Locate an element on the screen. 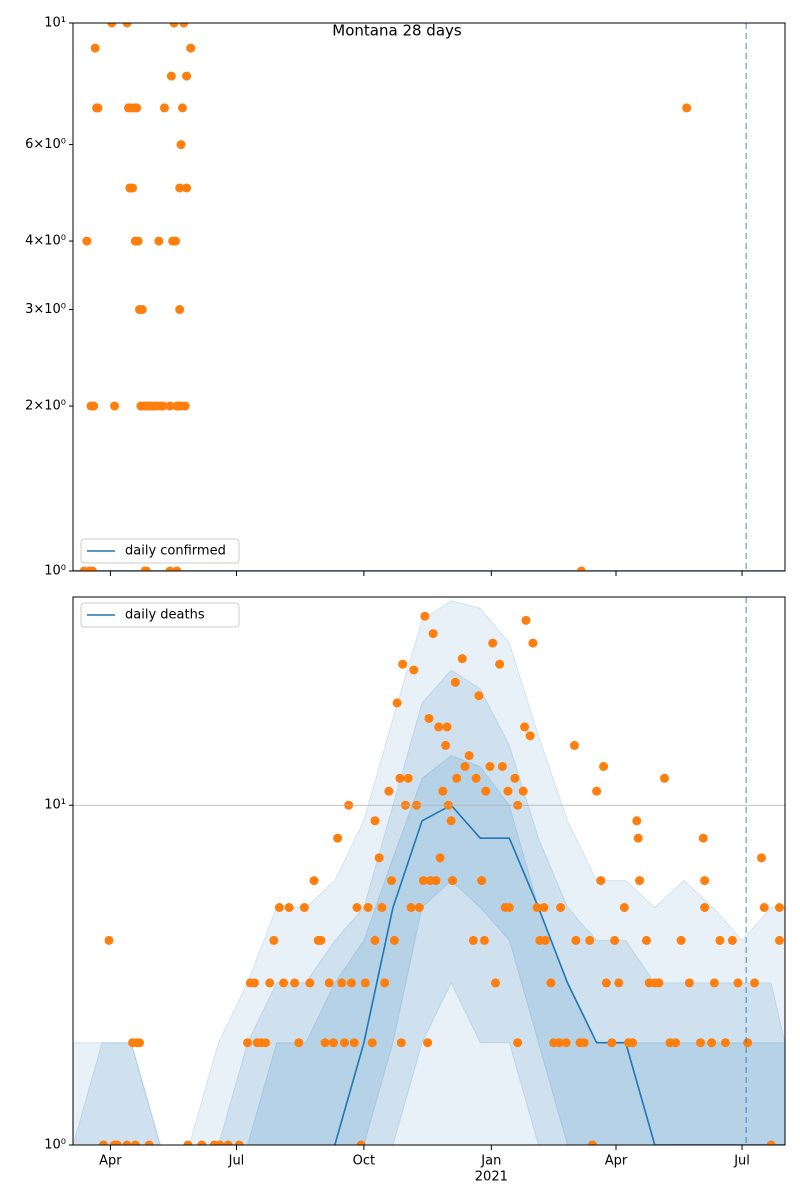 Image resolution: width=800 pixels, height=1204 pixels. chart-title: Montana 28 days is located at coordinates (397, 31).